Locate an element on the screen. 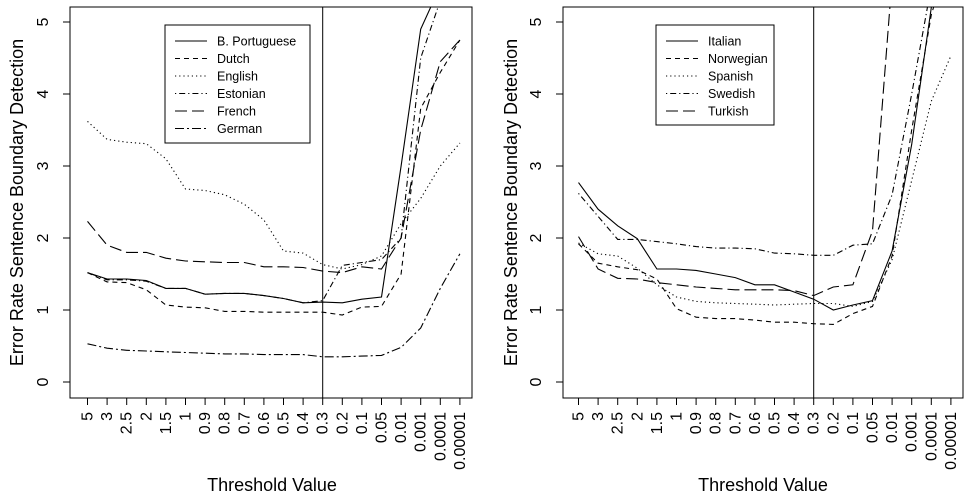  series-line-german is located at coordinates (274, 305).